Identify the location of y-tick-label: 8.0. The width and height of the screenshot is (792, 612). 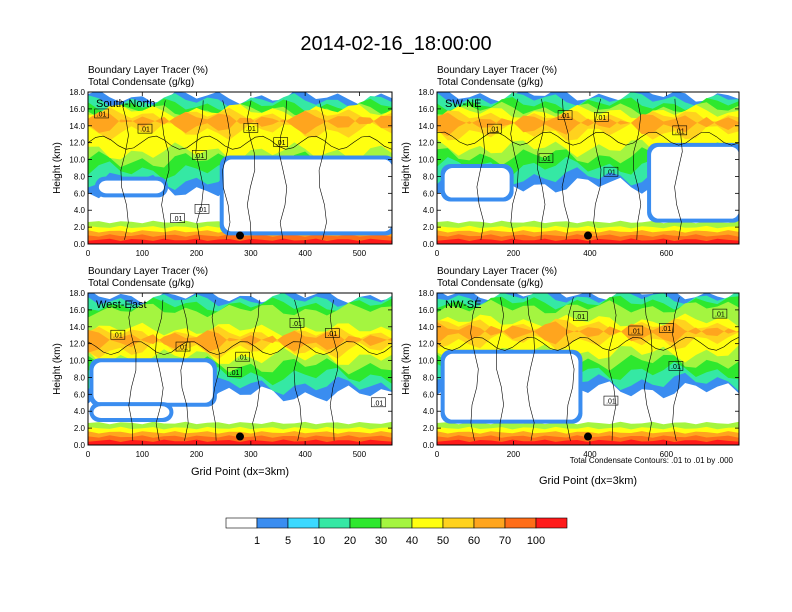
(80, 377).